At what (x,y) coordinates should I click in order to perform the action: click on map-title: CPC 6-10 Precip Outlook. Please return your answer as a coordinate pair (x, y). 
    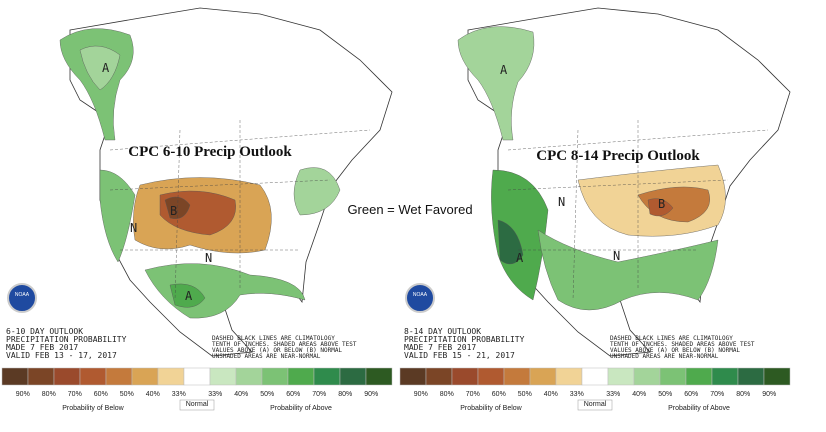
    Looking at the image, I should click on (210, 152).